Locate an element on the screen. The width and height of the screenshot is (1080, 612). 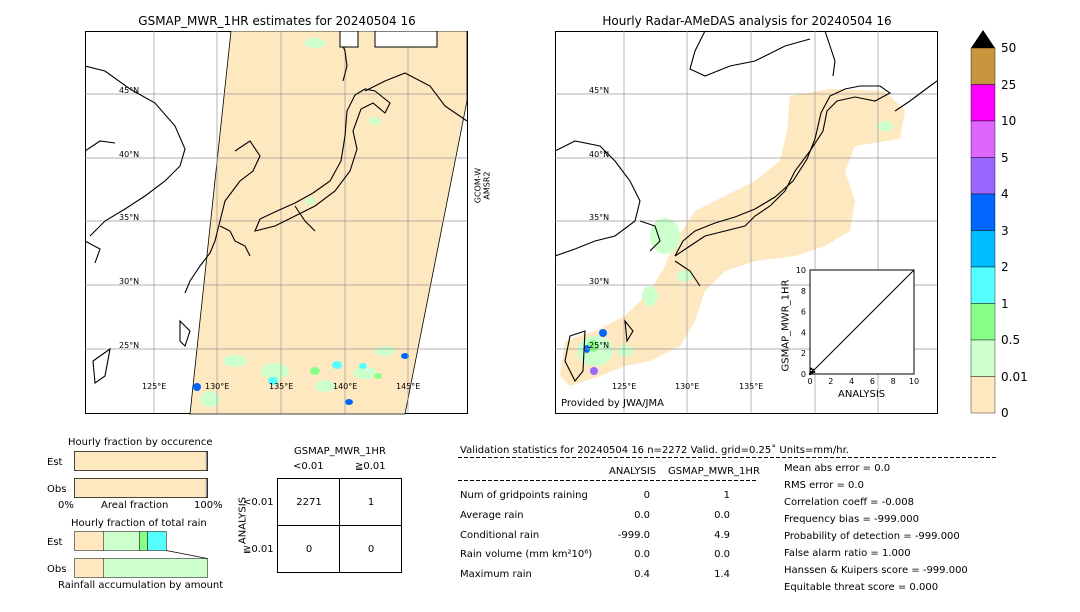
colorbar-label: 0.5 is located at coordinates (1011, 340).